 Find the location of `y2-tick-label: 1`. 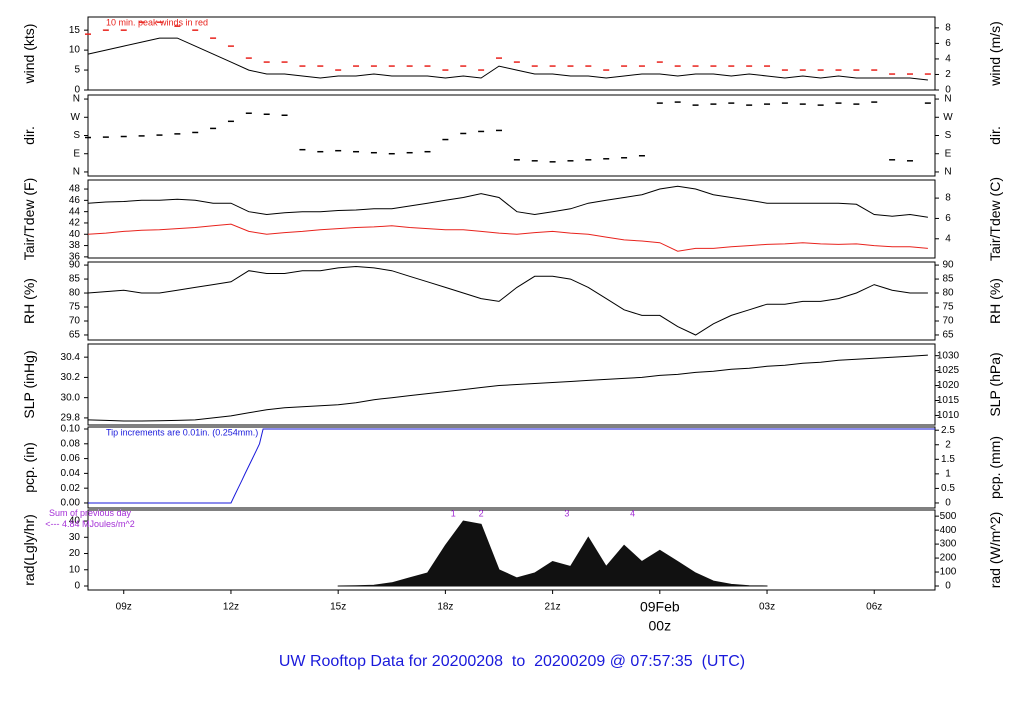

y2-tick-label: 1 is located at coordinates (948, 474).